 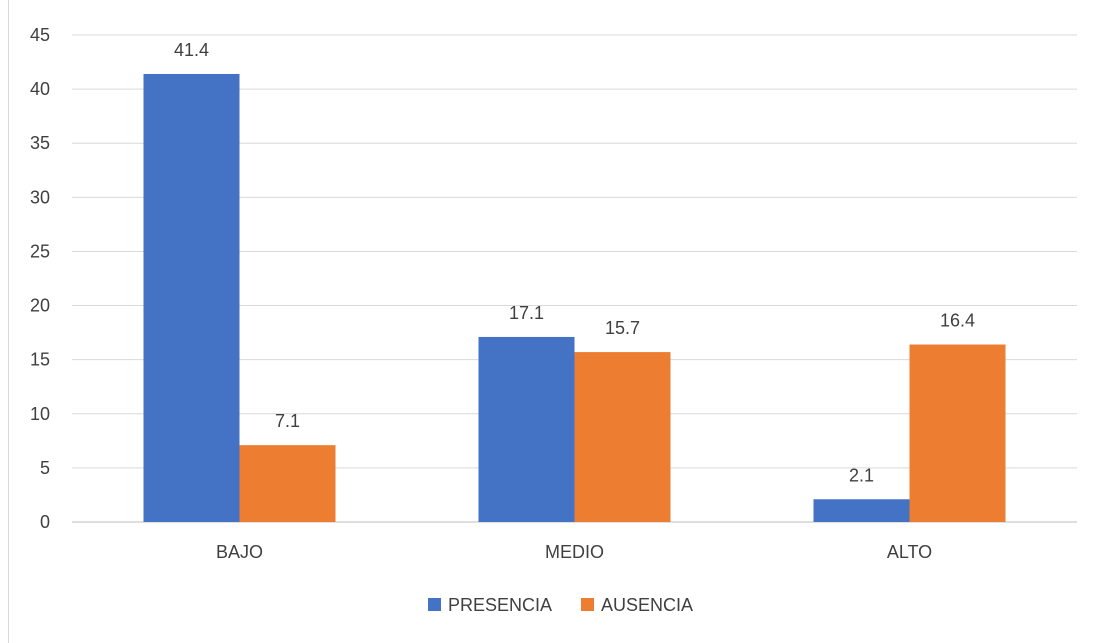 I want to click on legend-swatch-presencia, so click(x=434, y=604).